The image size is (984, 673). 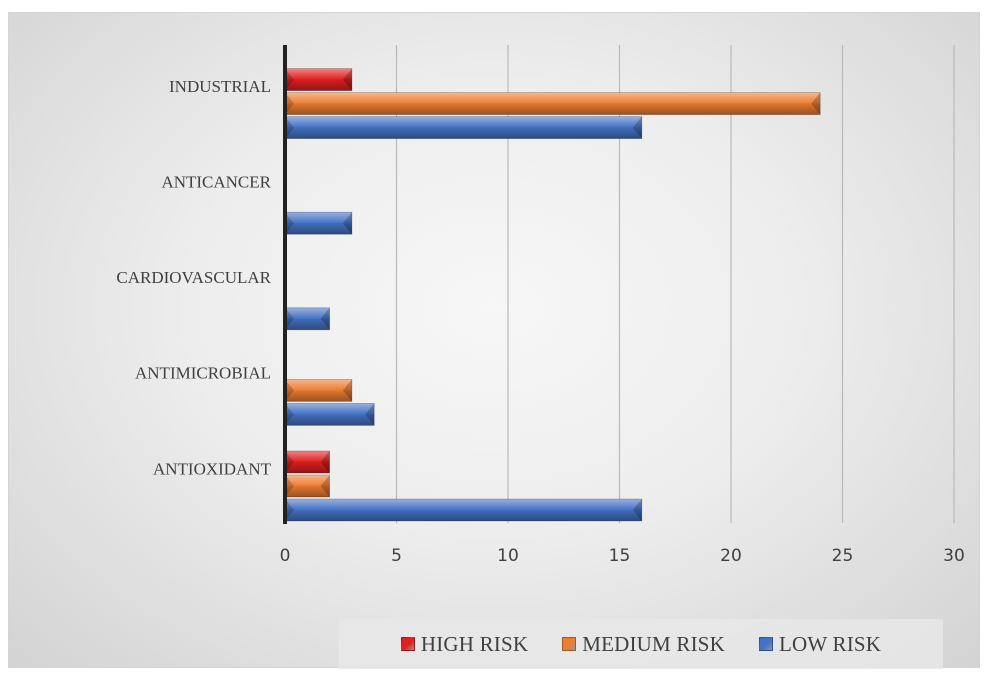 I want to click on category-label-antioxidant: ANTIOXIDANT, so click(x=212, y=468).